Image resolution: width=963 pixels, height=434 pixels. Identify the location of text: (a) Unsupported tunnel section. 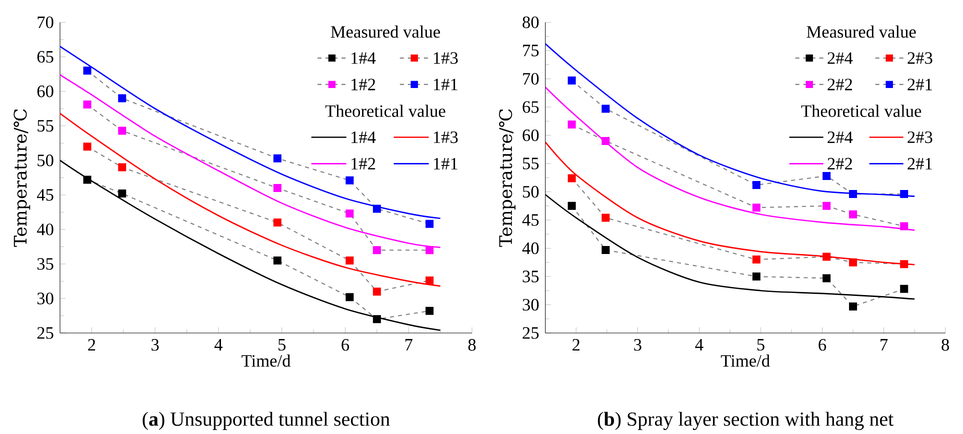
(266, 421).